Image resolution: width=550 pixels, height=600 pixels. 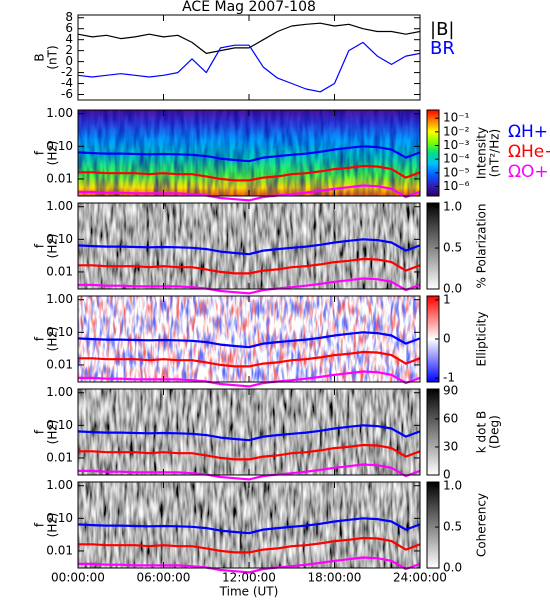 I want to click on colorbar-tick-label: 10⁻⁵, so click(x=456, y=172).